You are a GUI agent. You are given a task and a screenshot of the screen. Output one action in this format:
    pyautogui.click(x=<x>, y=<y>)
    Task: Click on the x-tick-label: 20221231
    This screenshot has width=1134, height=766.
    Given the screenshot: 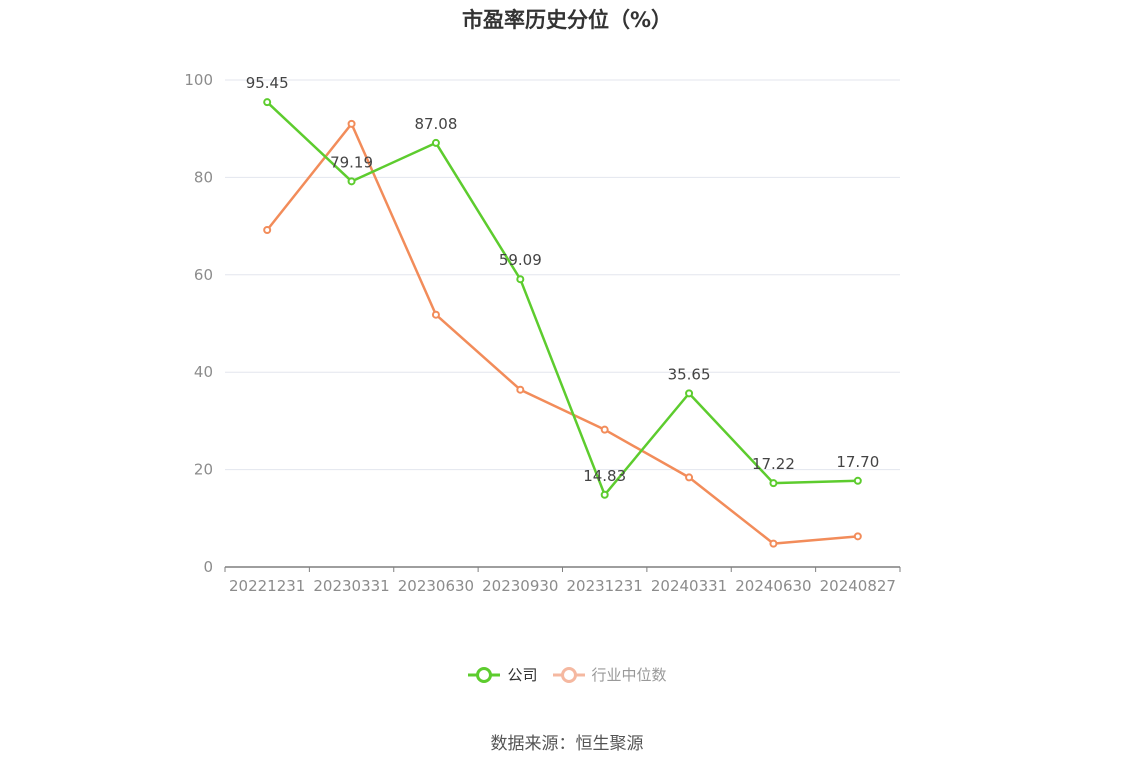 What is the action you would take?
    pyautogui.click(x=267, y=586)
    